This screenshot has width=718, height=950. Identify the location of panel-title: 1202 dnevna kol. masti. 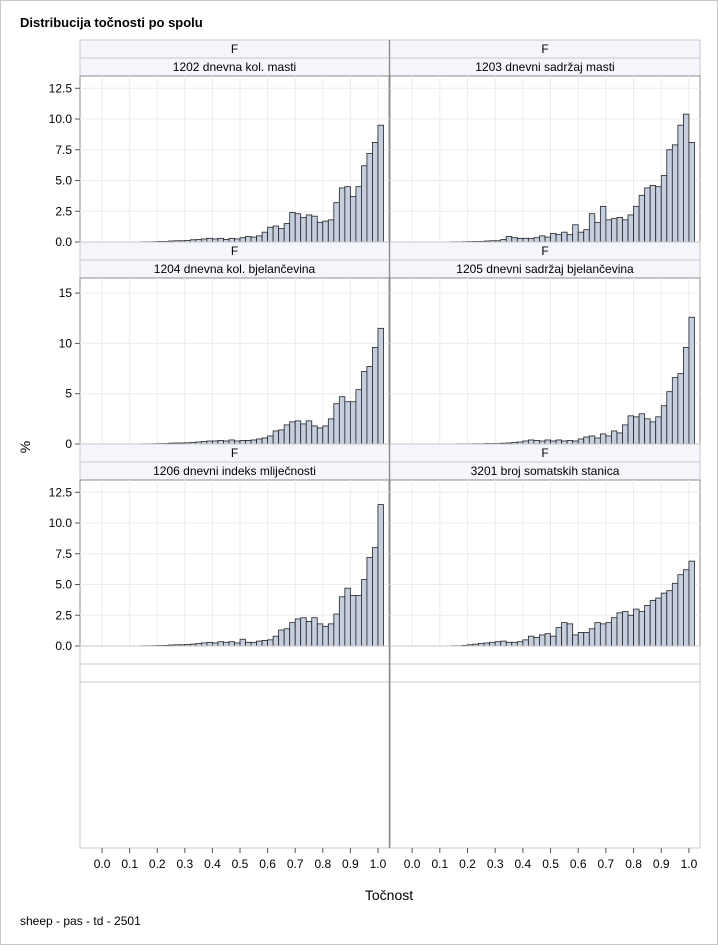
(234, 67).